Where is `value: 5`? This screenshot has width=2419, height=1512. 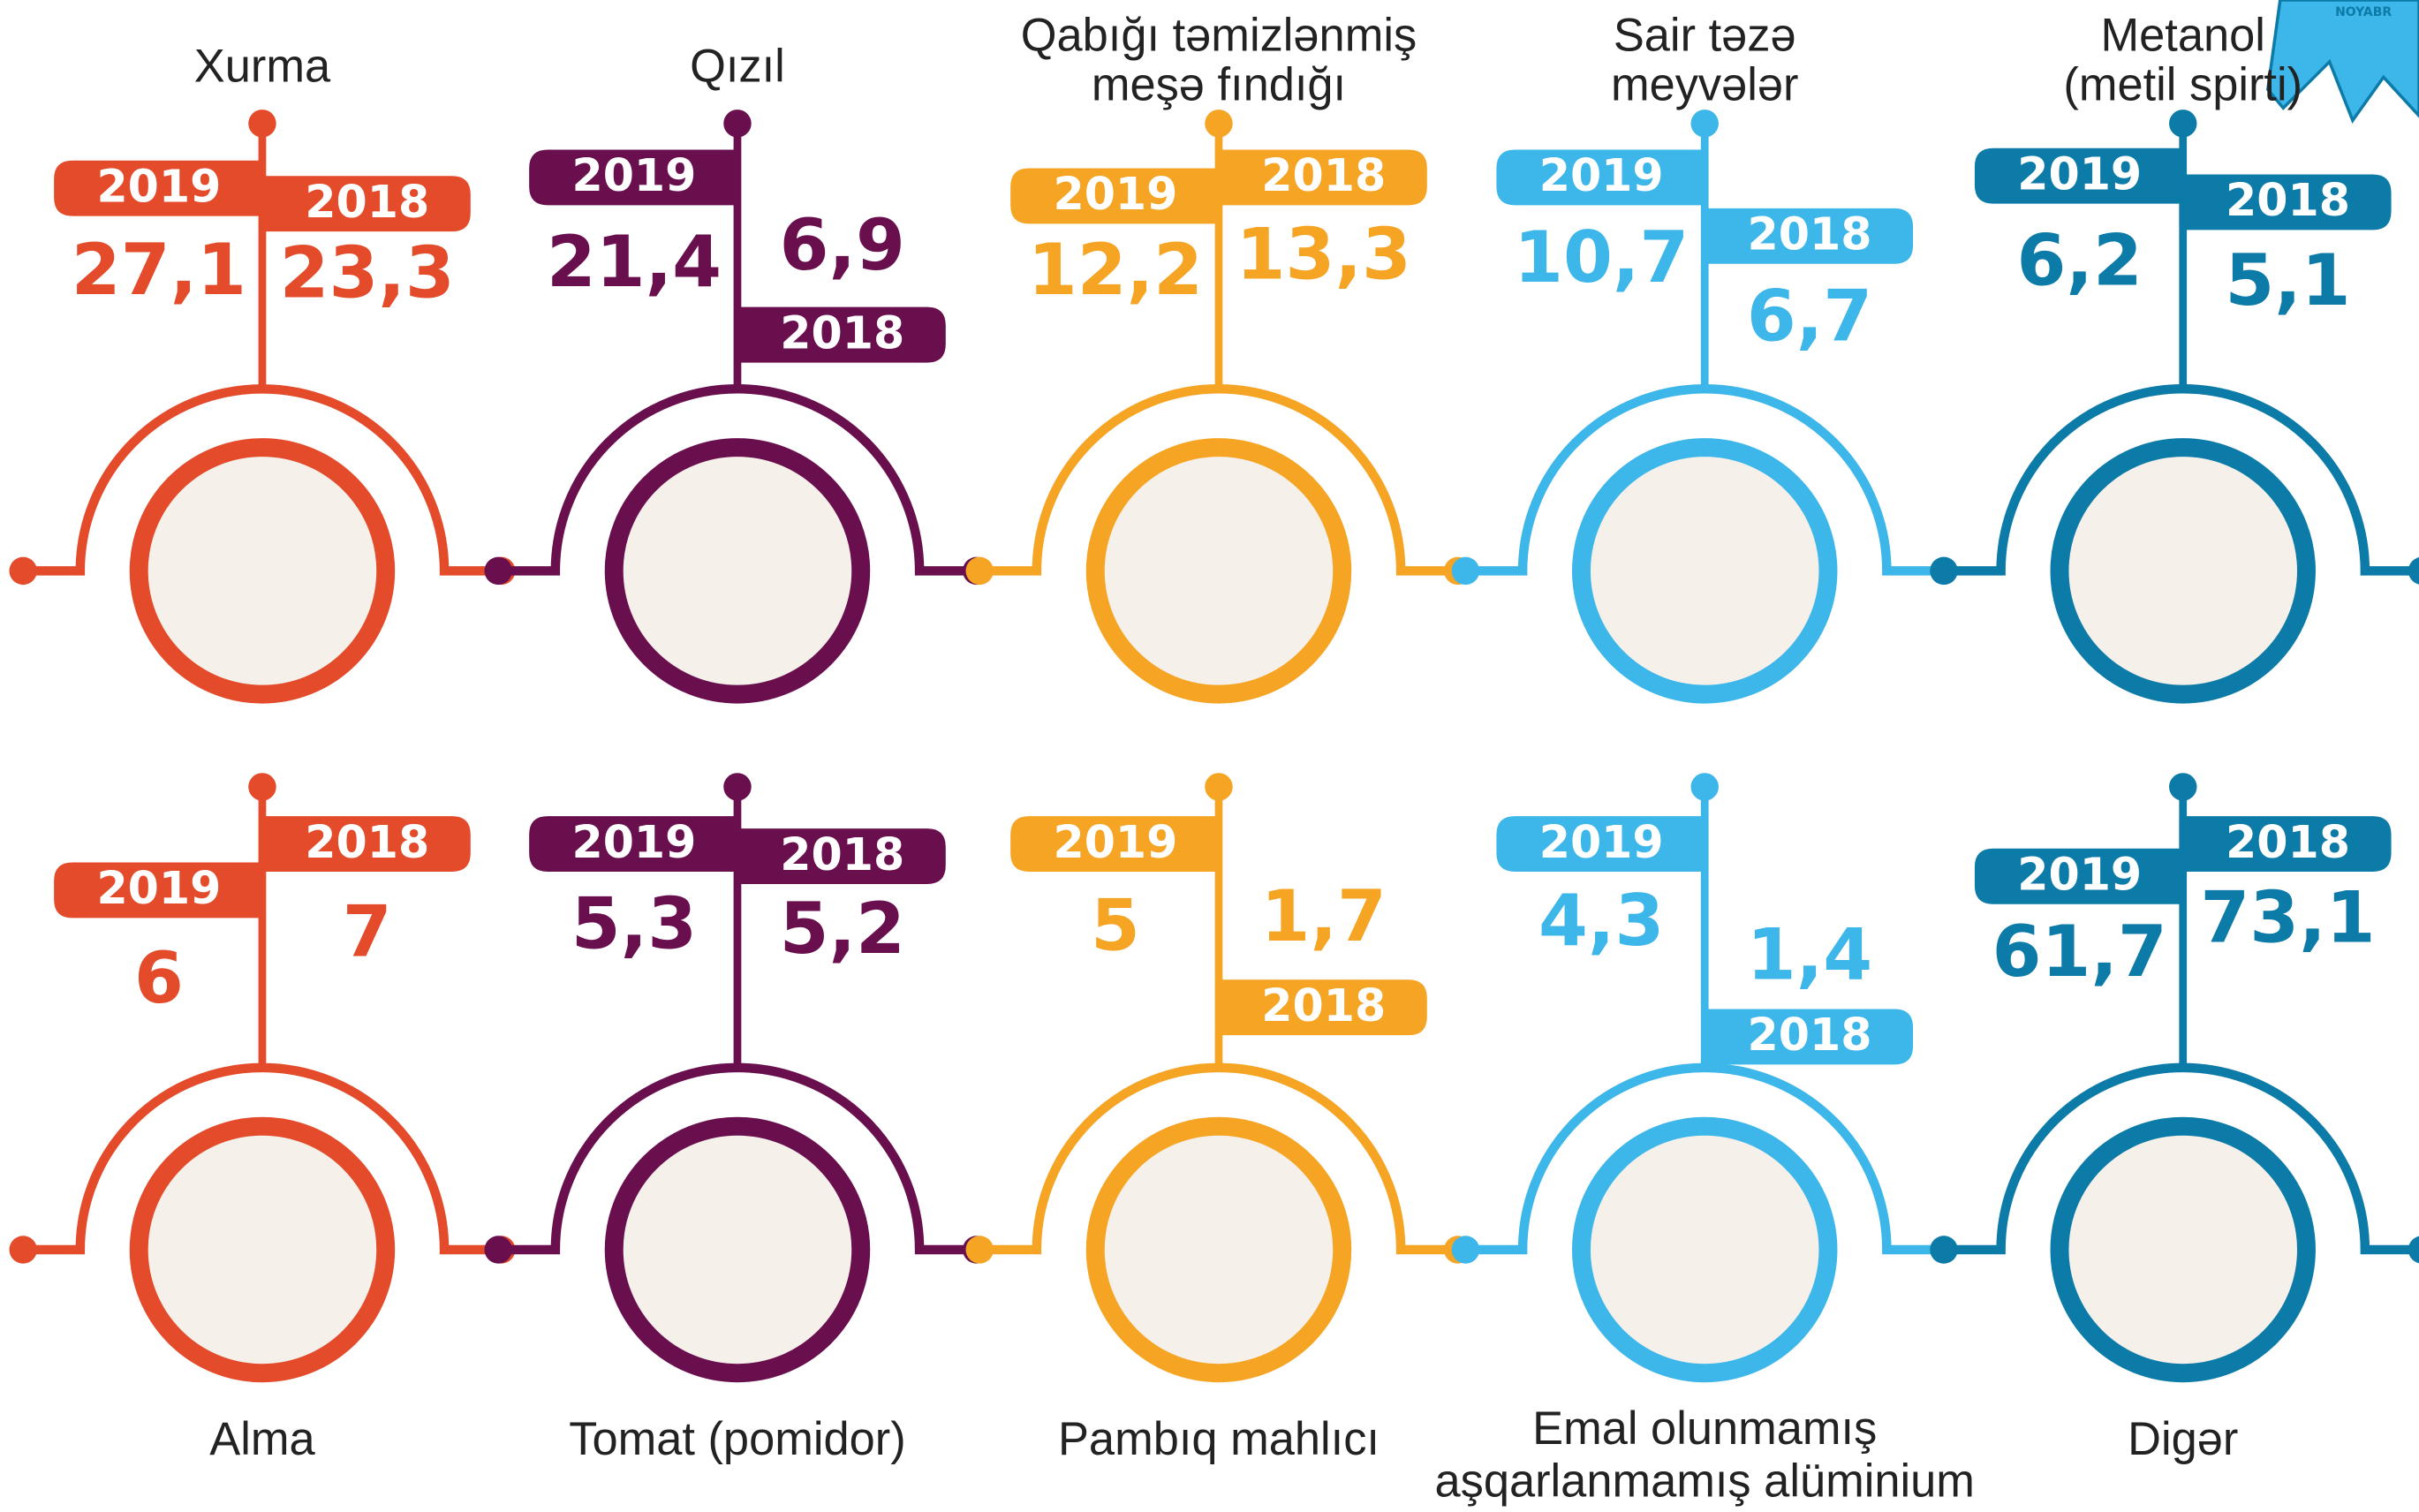
value: 5 is located at coordinates (1115, 925).